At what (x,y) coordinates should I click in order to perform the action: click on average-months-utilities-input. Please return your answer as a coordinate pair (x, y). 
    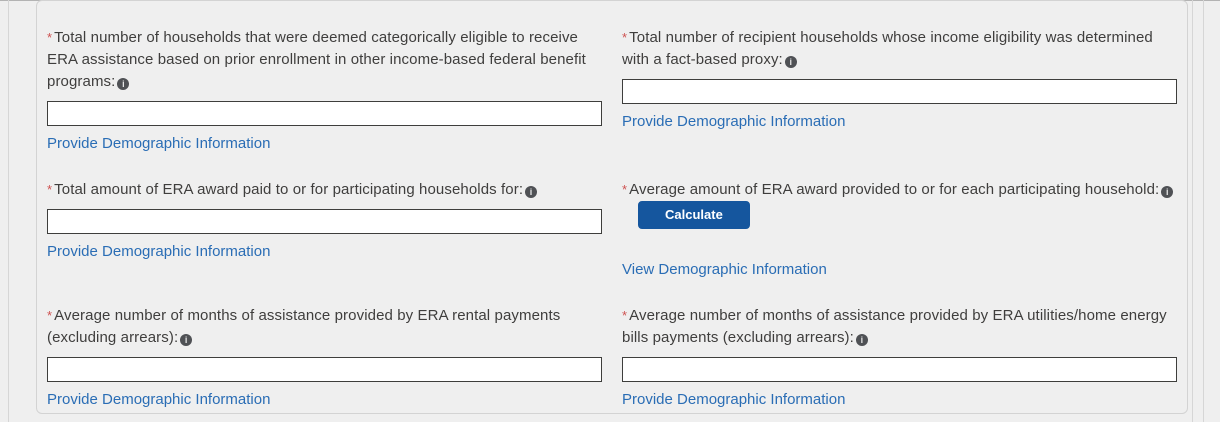
    Looking at the image, I should click on (899, 369).